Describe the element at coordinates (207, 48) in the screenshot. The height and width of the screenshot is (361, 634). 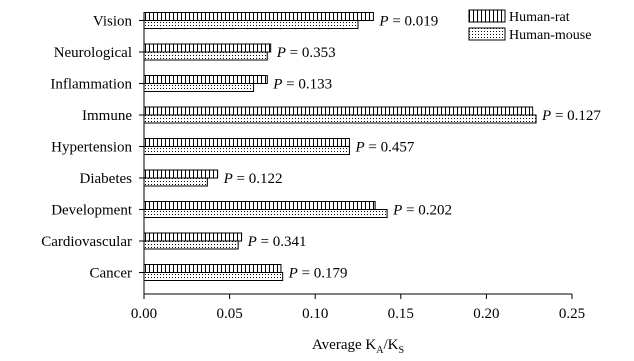
I see `bar-human-rat-neurological` at that location.